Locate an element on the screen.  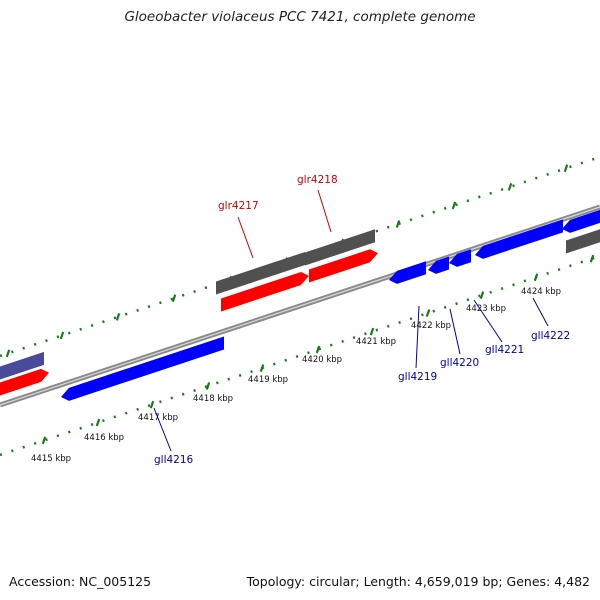
gene-gll4221 is located at coordinates (460, 258).